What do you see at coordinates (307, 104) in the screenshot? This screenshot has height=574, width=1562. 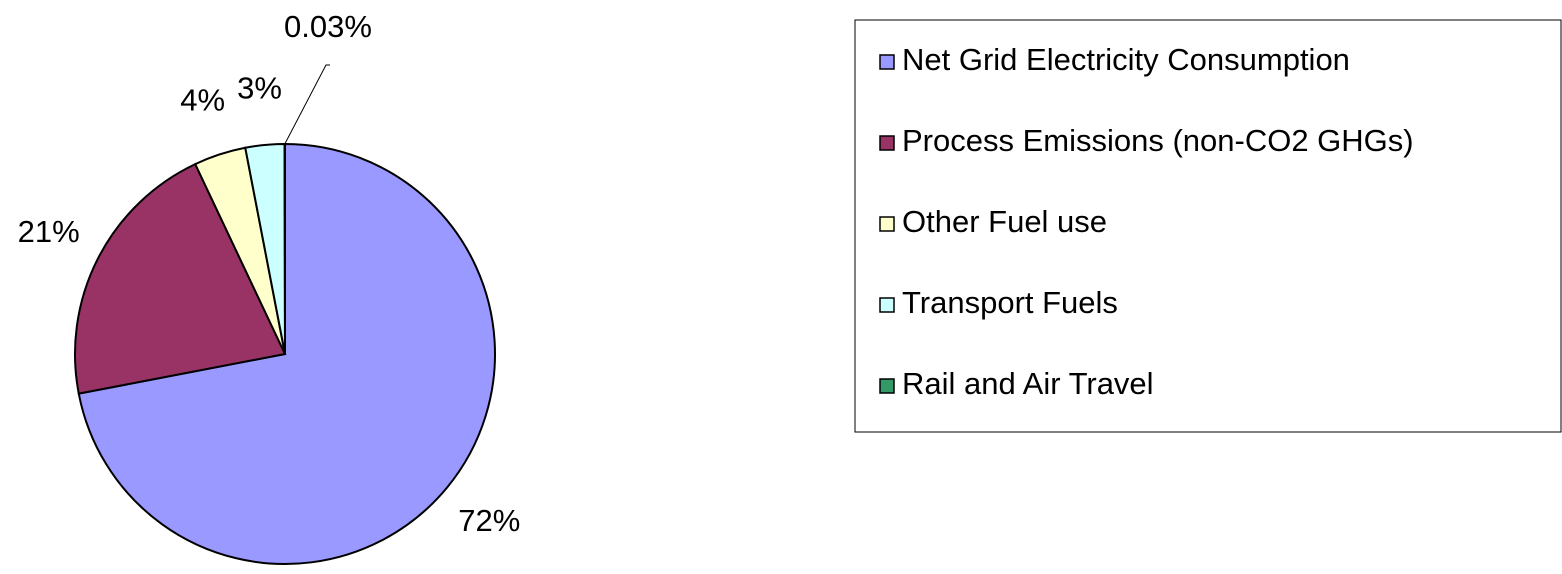 I see `leader-line` at bounding box center [307, 104].